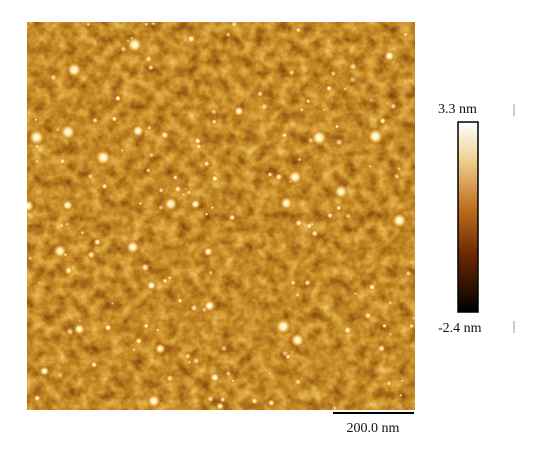 This screenshot has height=455, width=550. I want to click on colorbar-min-label: -2.4 nm, so click(460, 328).